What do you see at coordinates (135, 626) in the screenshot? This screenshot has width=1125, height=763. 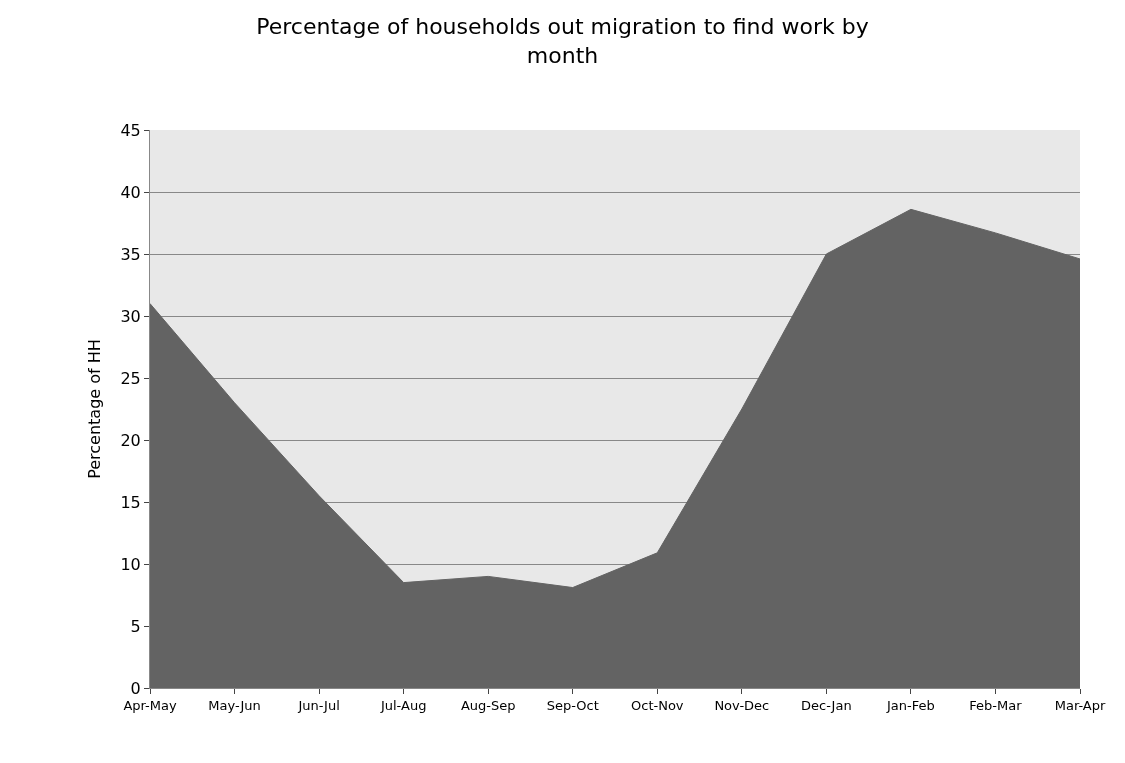 I see `y-tick-label: 5` at bounding box center [135, 626].